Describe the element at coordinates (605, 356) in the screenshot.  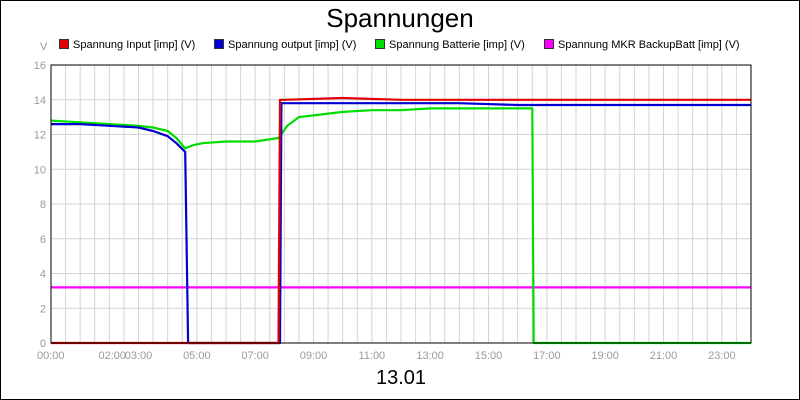
I see `x-tick-label: 19:00` at that location.